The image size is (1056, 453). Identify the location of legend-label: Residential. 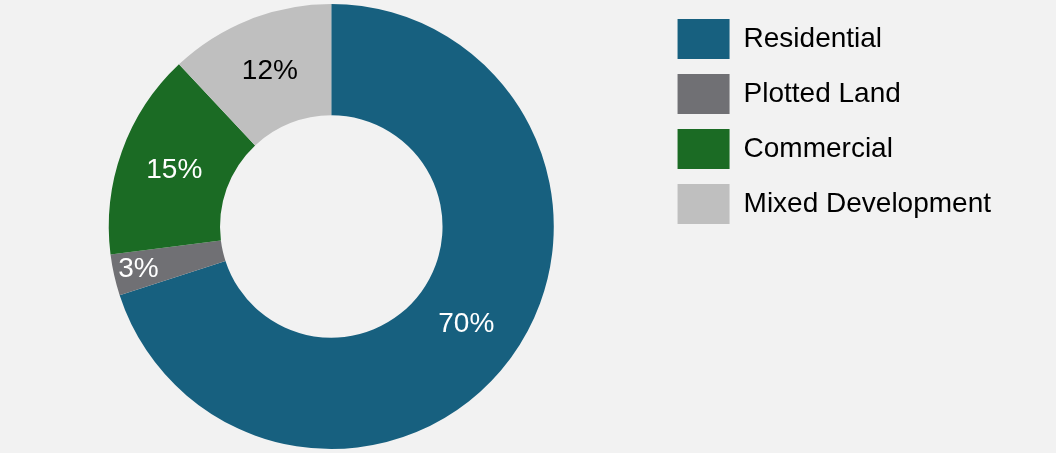
(813, 37).